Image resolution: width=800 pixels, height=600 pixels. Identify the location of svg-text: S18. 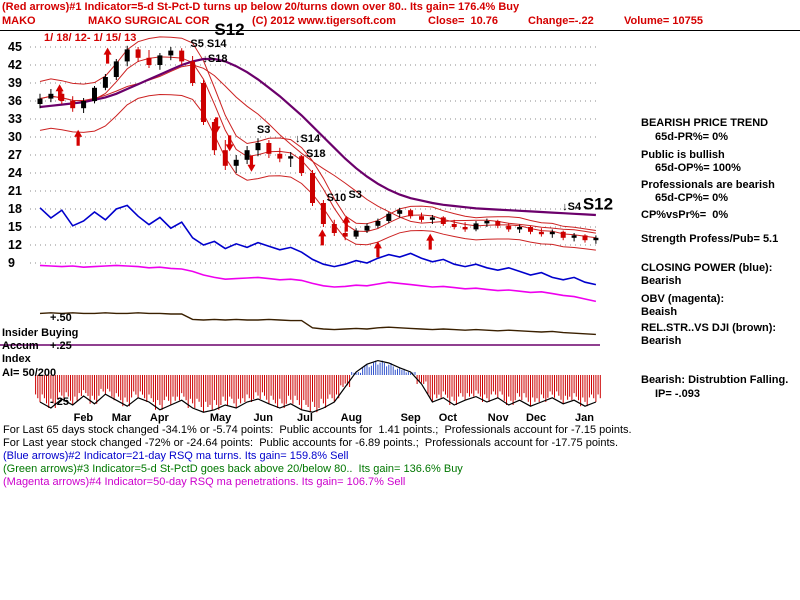
(316, 154).